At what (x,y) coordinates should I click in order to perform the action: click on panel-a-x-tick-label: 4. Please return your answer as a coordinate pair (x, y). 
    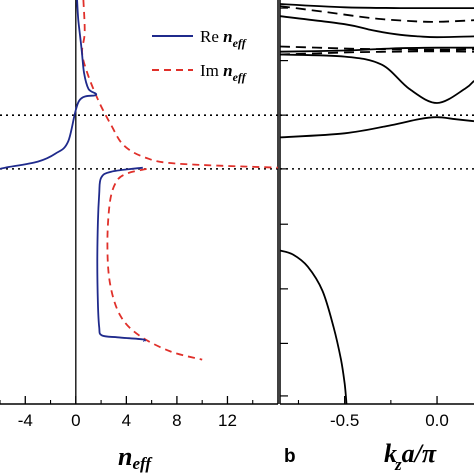
    Looking at the image, I should click on (126, 420).